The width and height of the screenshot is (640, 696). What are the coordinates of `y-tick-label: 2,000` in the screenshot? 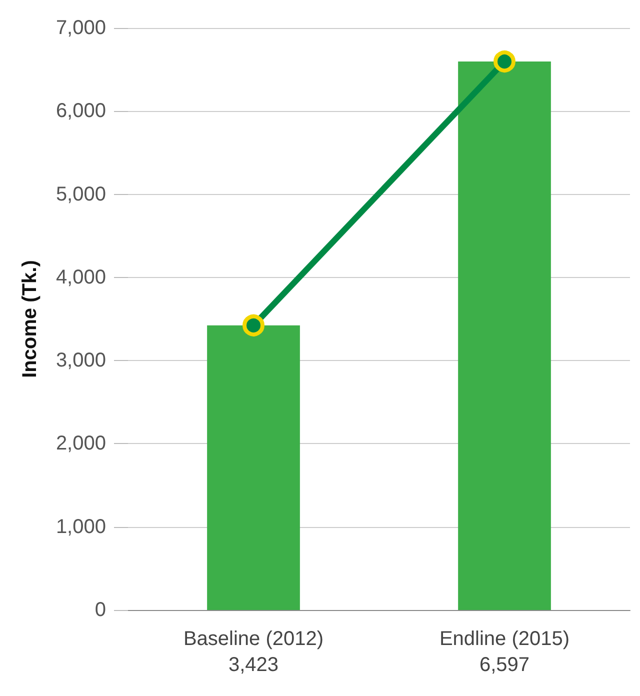 It's located at (81, 443).